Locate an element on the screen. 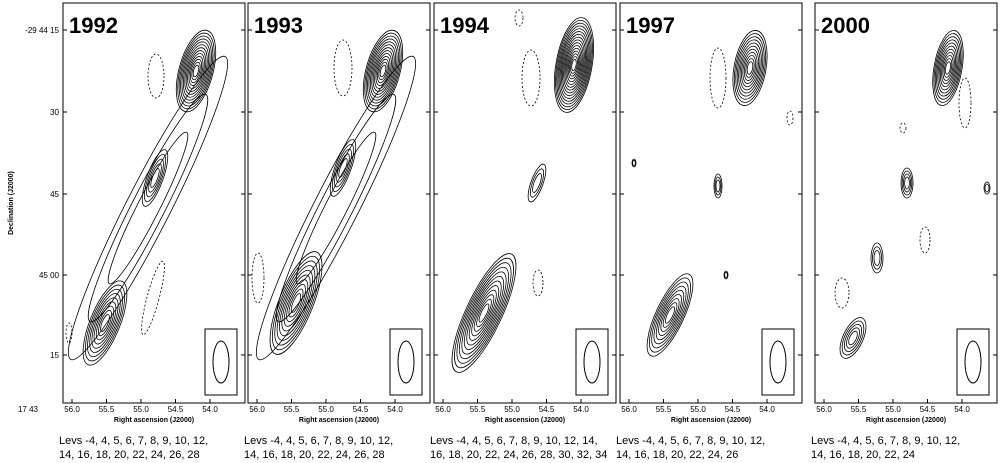 Image resolution: width=1008 pixels, height=463 pixels. levels: Levs -4, 4, 5, 6, 7, 8, 9, 10, 12, 14, is located at coordinates (514, 441).